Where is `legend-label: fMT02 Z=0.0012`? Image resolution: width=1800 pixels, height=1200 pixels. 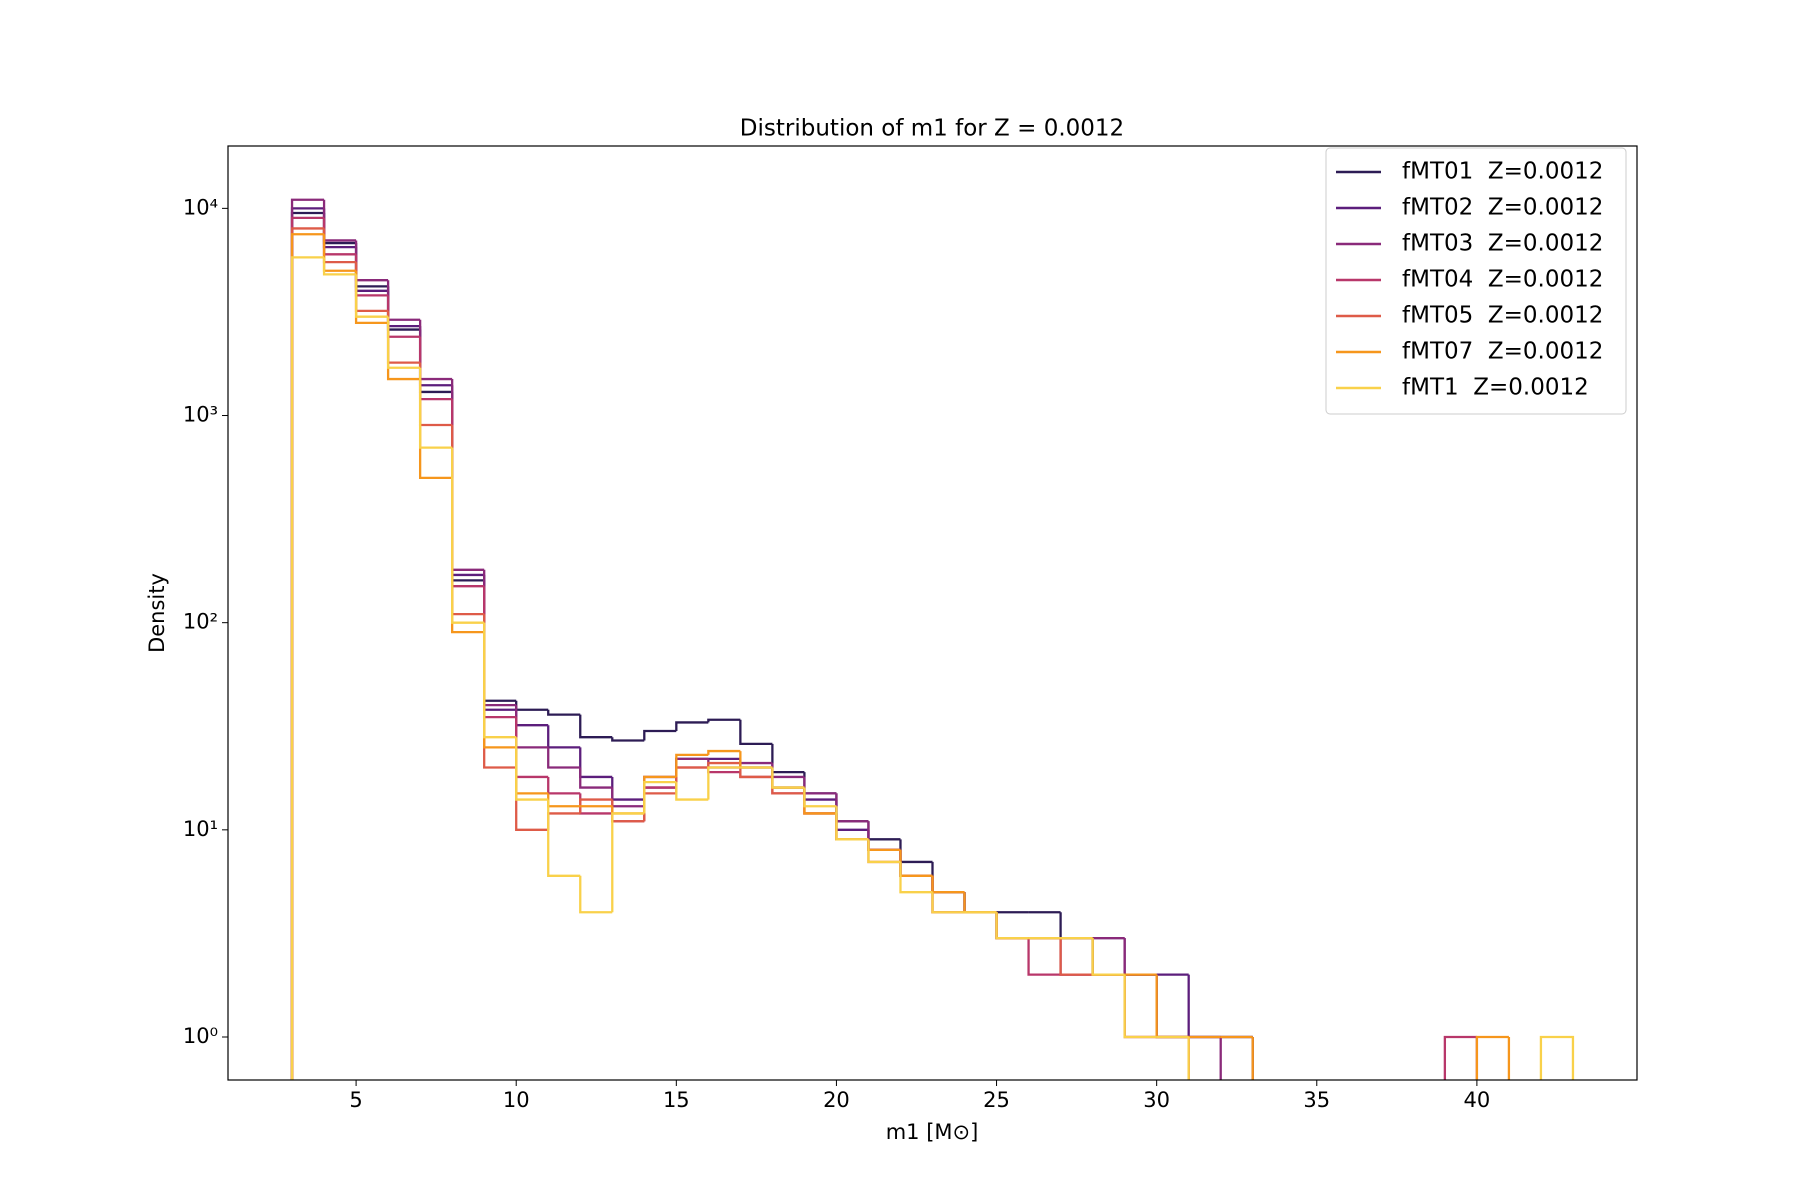 legend-label: fMT02 Z=0.0012 is located at coordinates (1502, 208).